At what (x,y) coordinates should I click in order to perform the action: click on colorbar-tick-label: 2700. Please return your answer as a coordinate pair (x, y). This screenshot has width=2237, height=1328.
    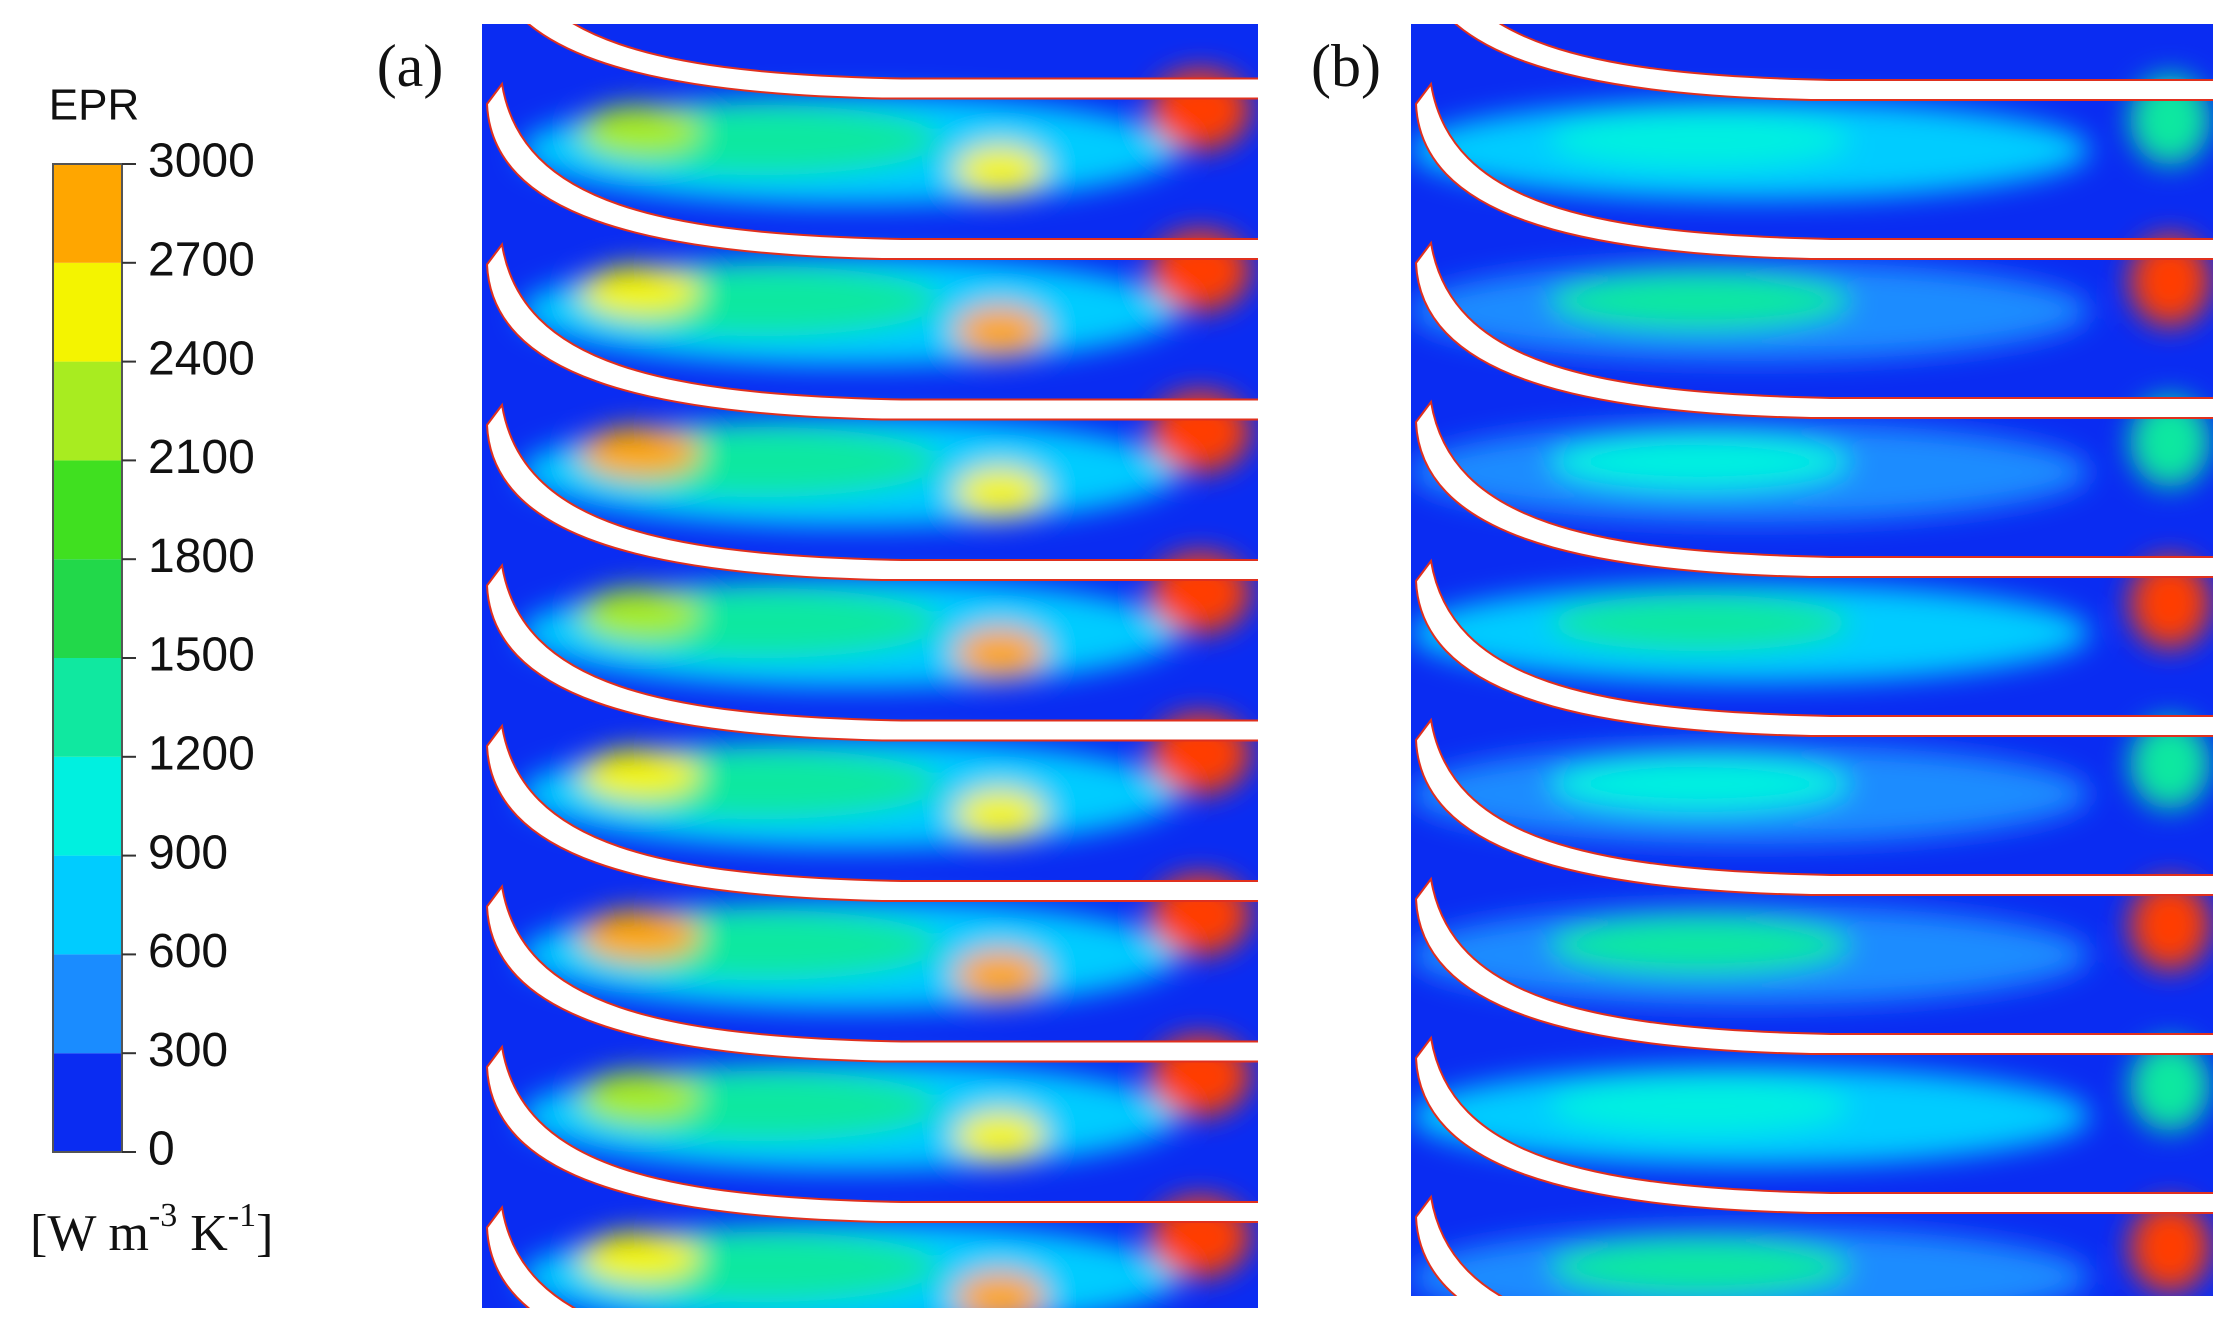
    Looking at the image, I should click on (201, 259).